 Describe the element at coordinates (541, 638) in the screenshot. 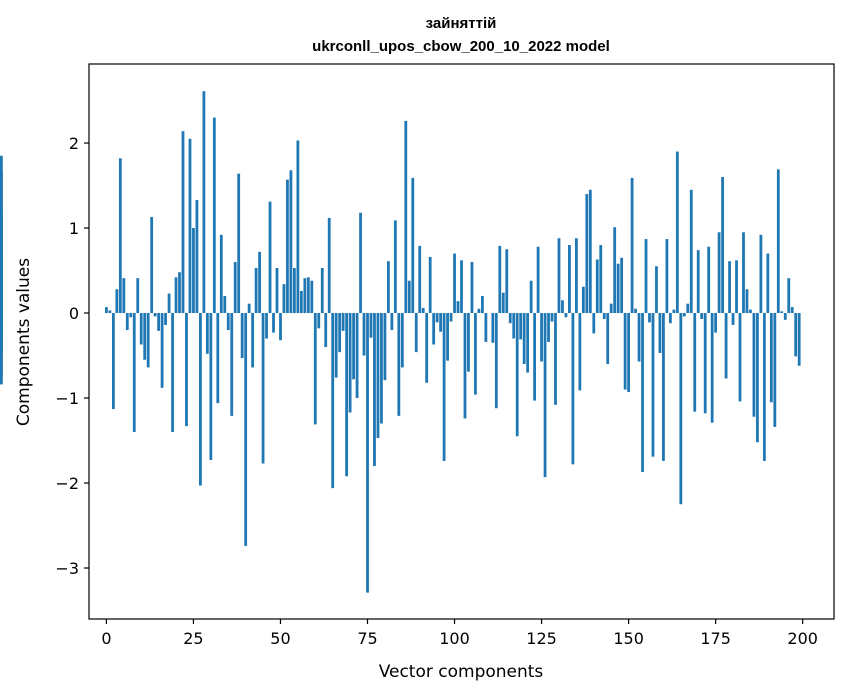

I see `x-tick-label: 125` at that location.